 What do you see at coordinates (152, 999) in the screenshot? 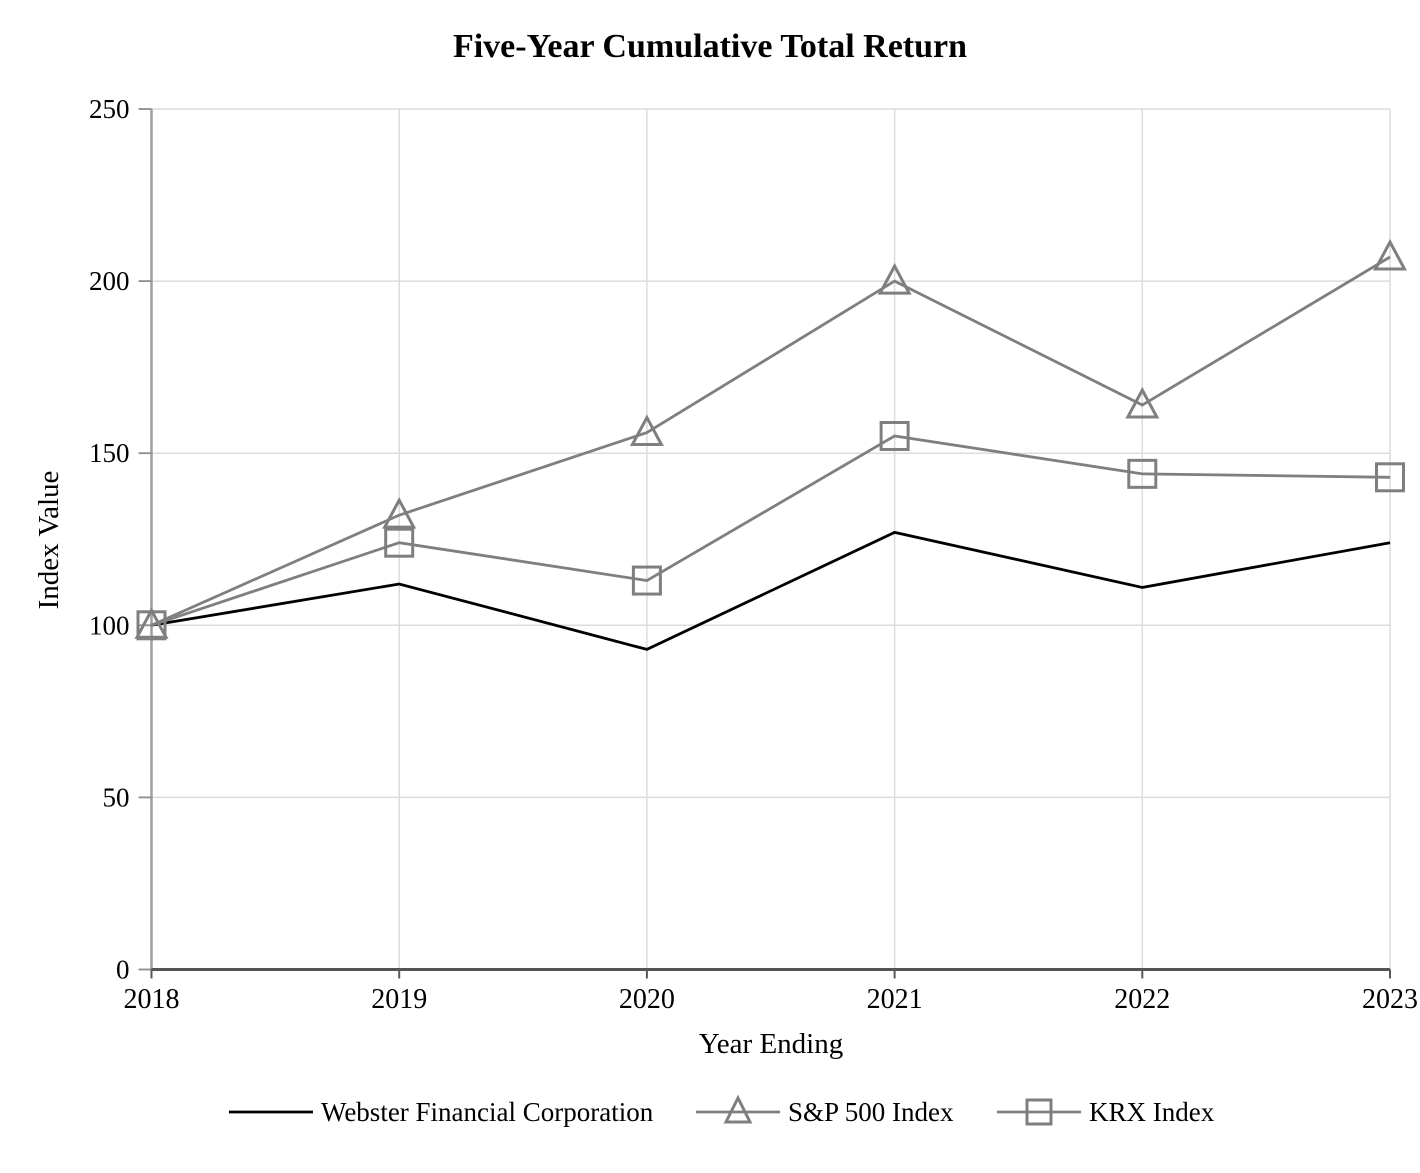
I see `x-tick-label: 2018` at bounding box center [152, 999].